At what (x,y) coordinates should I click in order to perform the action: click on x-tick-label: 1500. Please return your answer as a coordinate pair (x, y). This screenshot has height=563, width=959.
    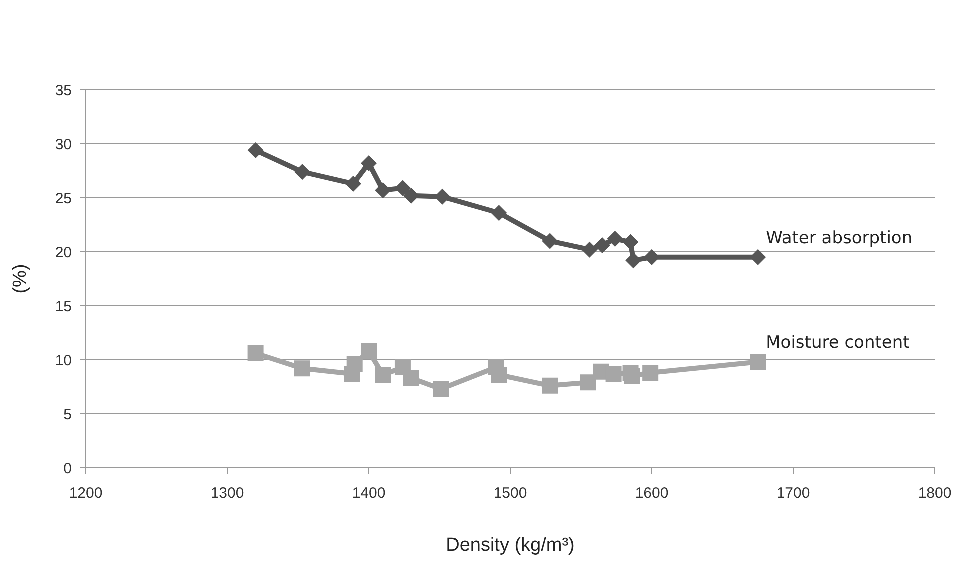
    Looking at the image, I should click on (511, 493).